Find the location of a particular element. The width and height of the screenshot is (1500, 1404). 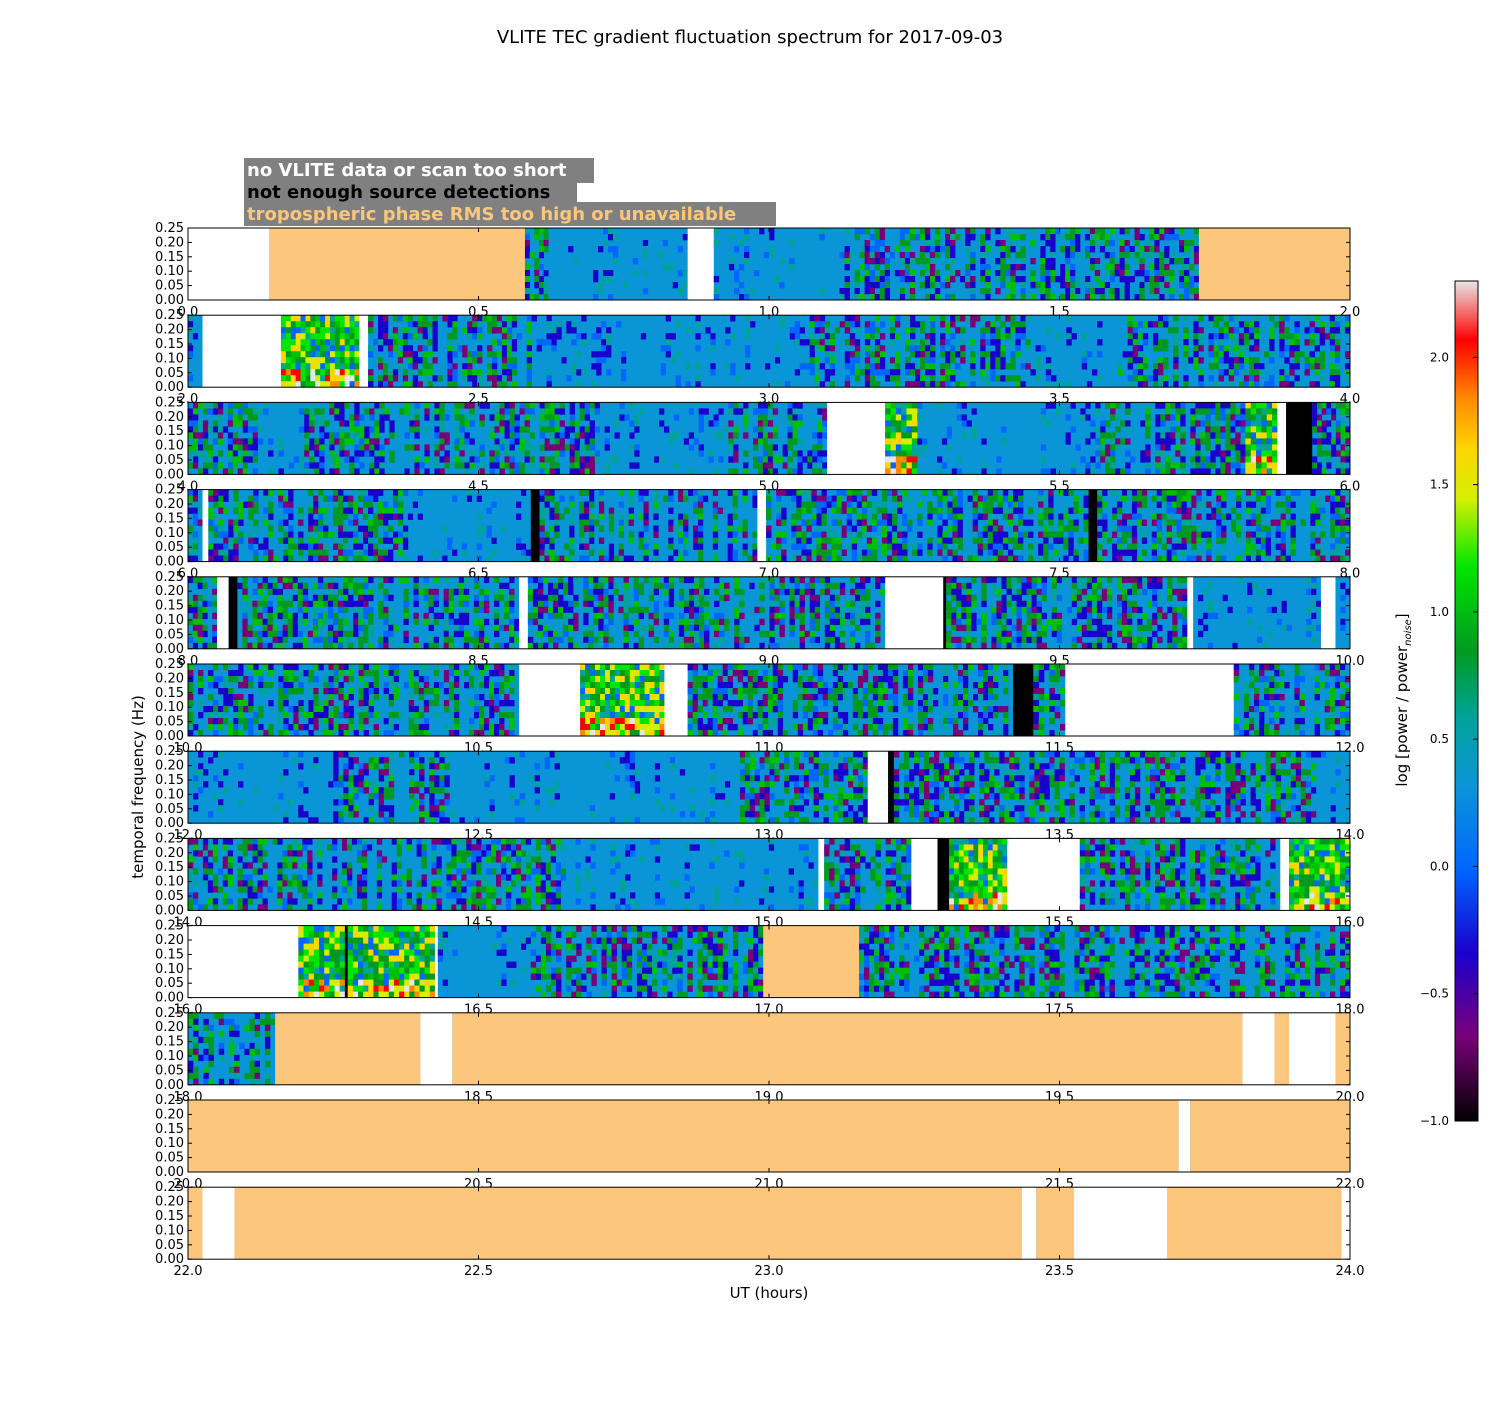

y-tick-label: 0.25 is located at coordinates (169, 402).